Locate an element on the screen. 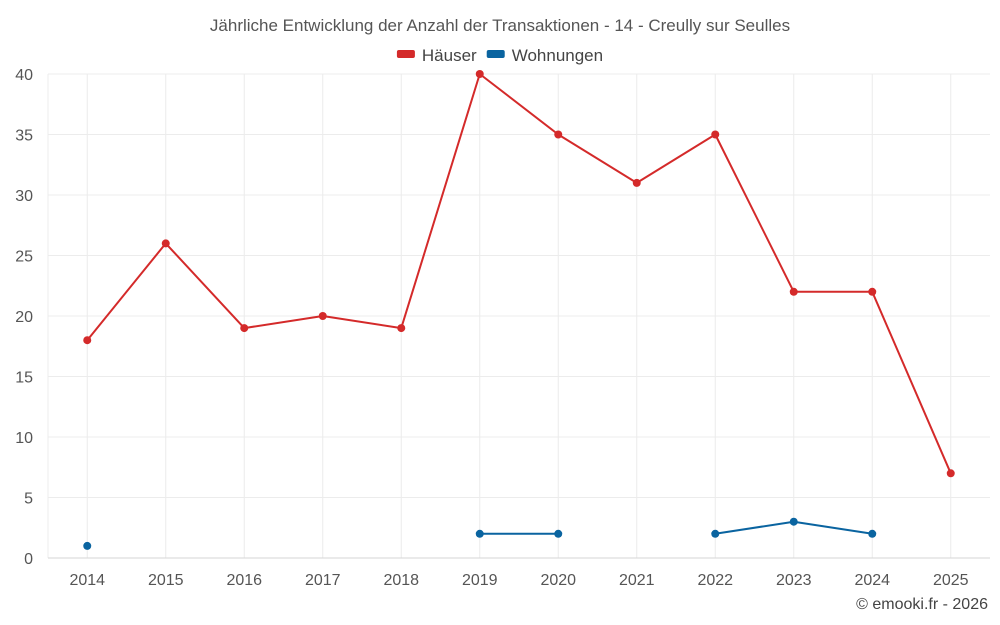 The height and width of the screenshot is (625, 1000). y-tick-label: 0 is located at coordinates (28, 559).